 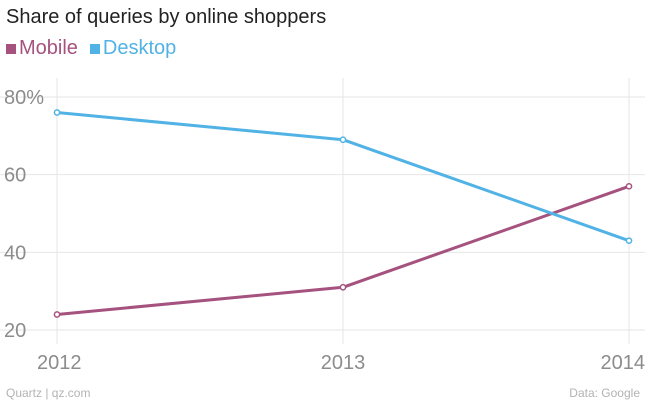 What do you see at coordinates (94, 48) in the screenshot?
I see `legend-swatch-desktop` at bounding box center [94, 48].